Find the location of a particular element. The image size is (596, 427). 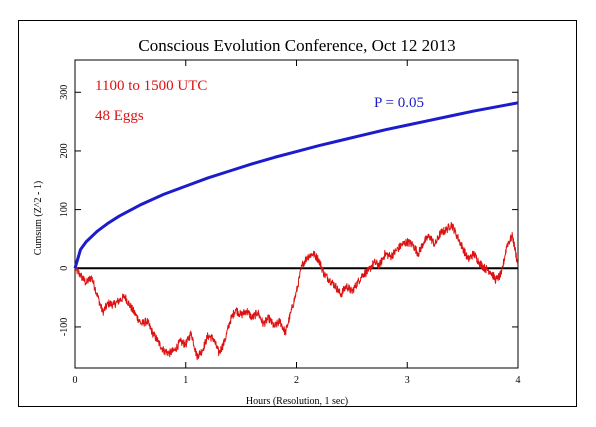

y-tick-label: 100 is located at coordinates (64, 209).